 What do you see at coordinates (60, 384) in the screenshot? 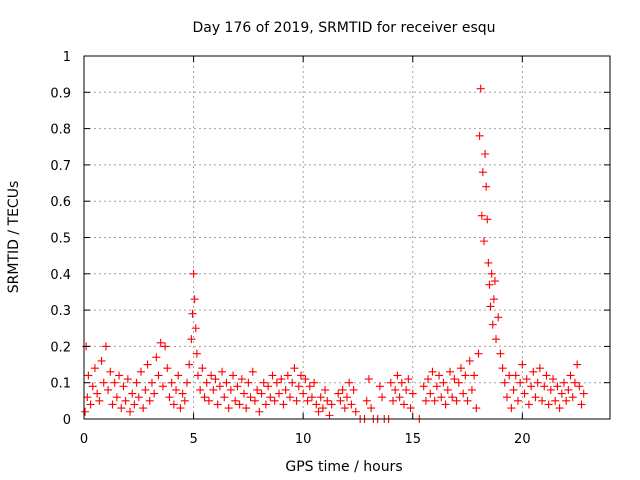
I see `y-tick-label: 0.1` at bounding box center [60, 384].